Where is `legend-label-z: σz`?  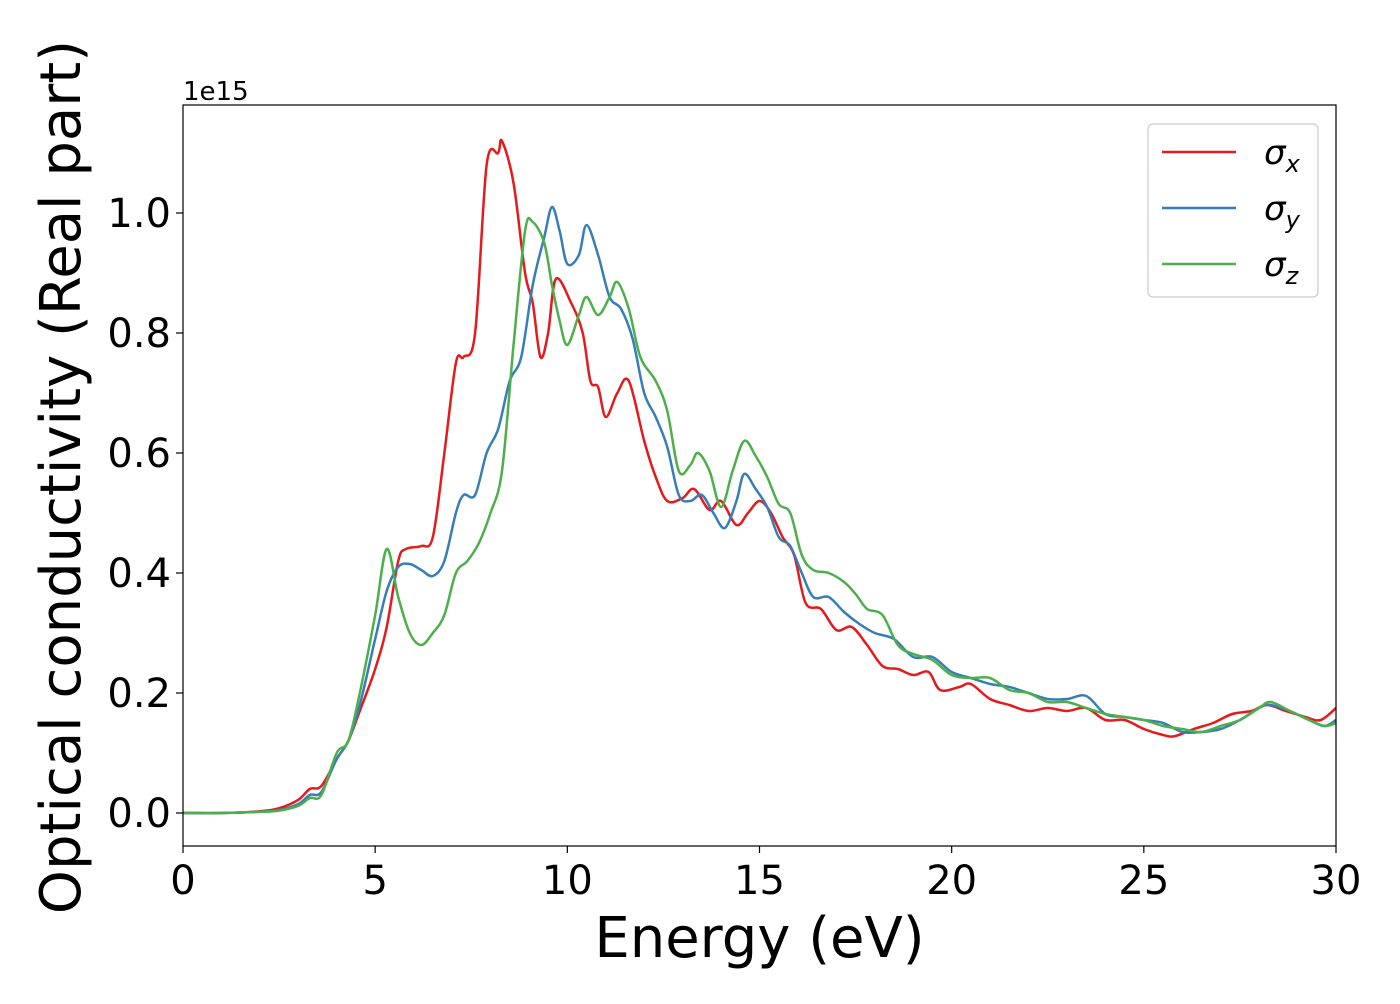
legend-label-z: σz is located at coordinates (1282, 267).